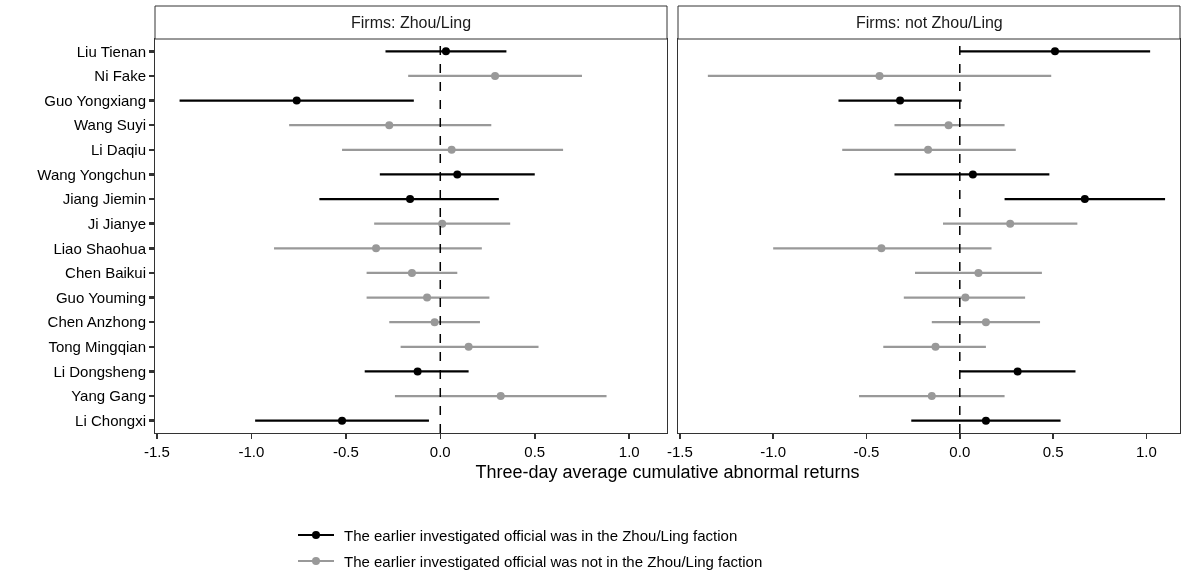 The height and width of the screenshot is (576, 1182). I want to click on chart-title: Firms: Zhou/Ling, so click(411, 22).